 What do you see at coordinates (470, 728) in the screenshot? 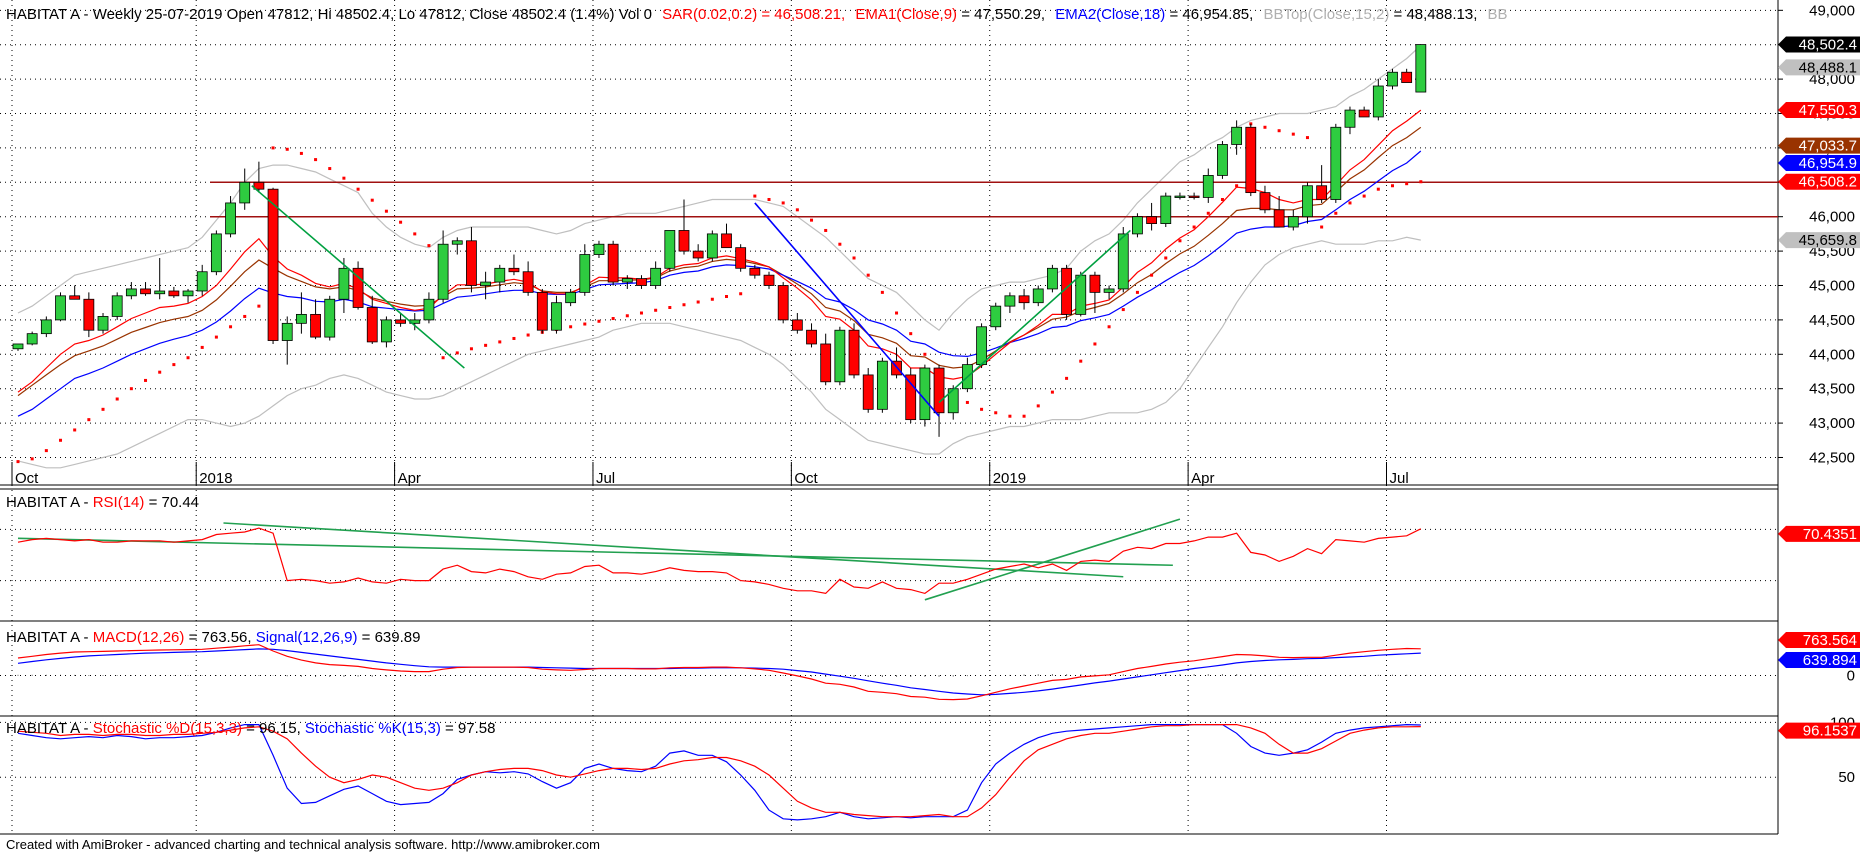
I see `stoch-header-k-value: = 97.58` at bounding box center [470, 728].